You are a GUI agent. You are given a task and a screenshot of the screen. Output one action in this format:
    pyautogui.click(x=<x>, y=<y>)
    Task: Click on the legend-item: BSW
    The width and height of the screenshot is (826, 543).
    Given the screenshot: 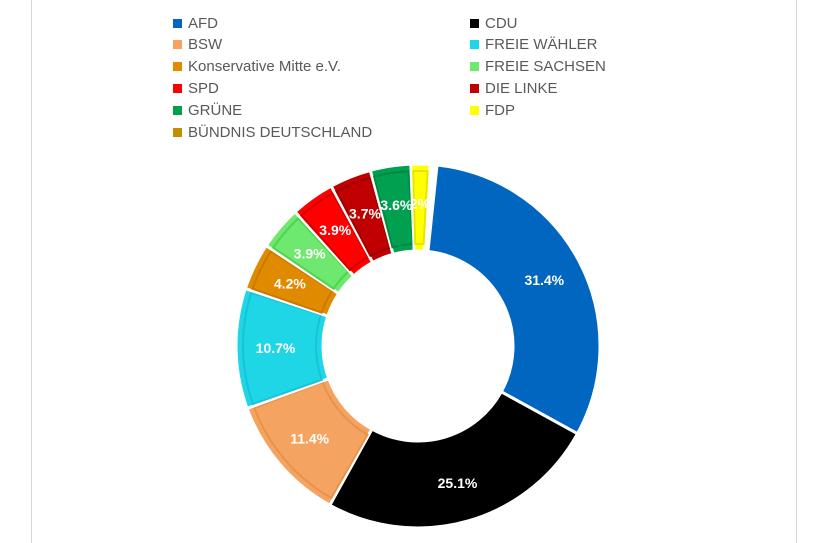 What is the action you would take?
    pyautogui.click(x=197, y=45)
    